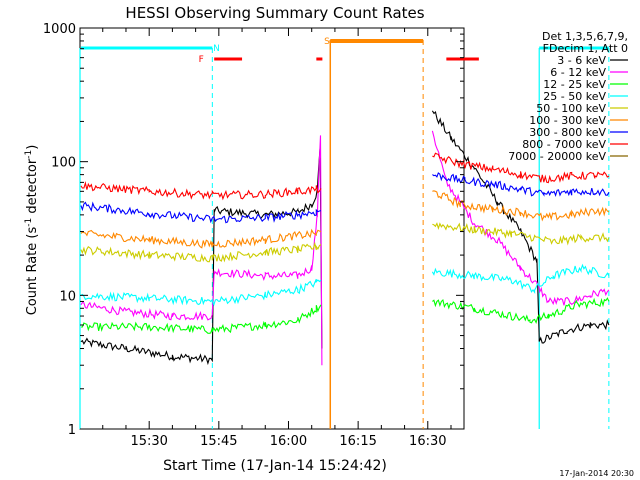 The height and width of the screenshot is (480, 640). Describe the element at coordinates (274, 13) in the screenshot. I see `chart-title: HESSI Observing Summary Count Rates` at that location.